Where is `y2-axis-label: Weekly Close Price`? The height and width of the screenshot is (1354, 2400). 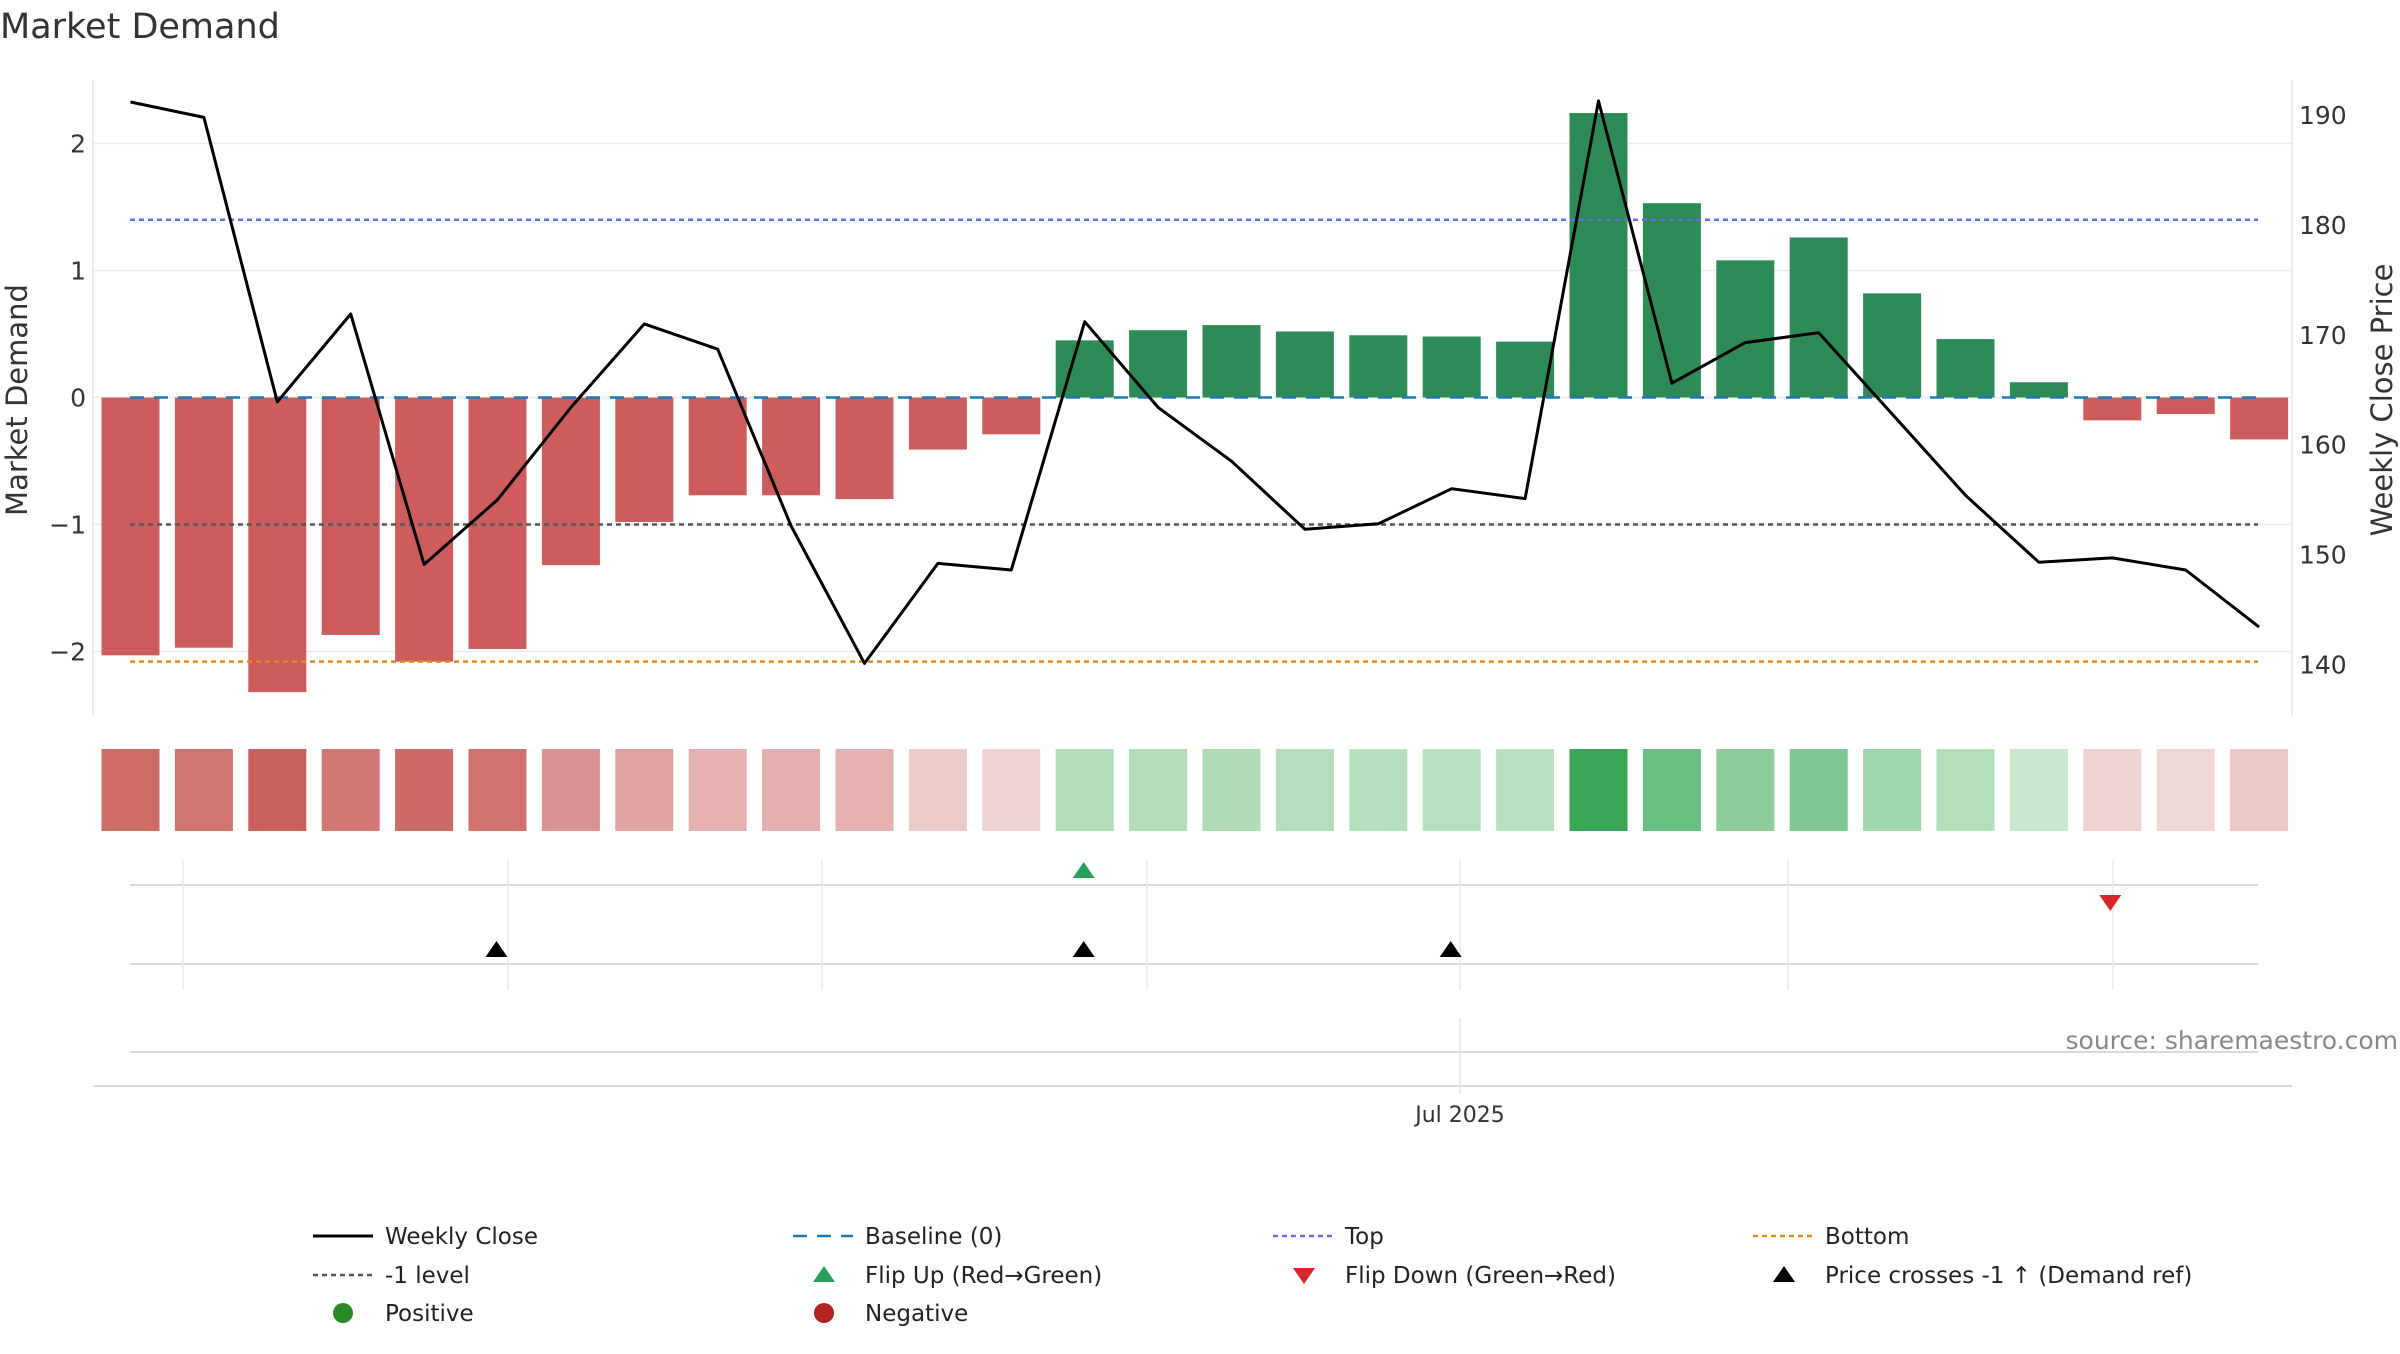
y2-axis-label: Weekly Close Price is located at coordinates (2382, 400).